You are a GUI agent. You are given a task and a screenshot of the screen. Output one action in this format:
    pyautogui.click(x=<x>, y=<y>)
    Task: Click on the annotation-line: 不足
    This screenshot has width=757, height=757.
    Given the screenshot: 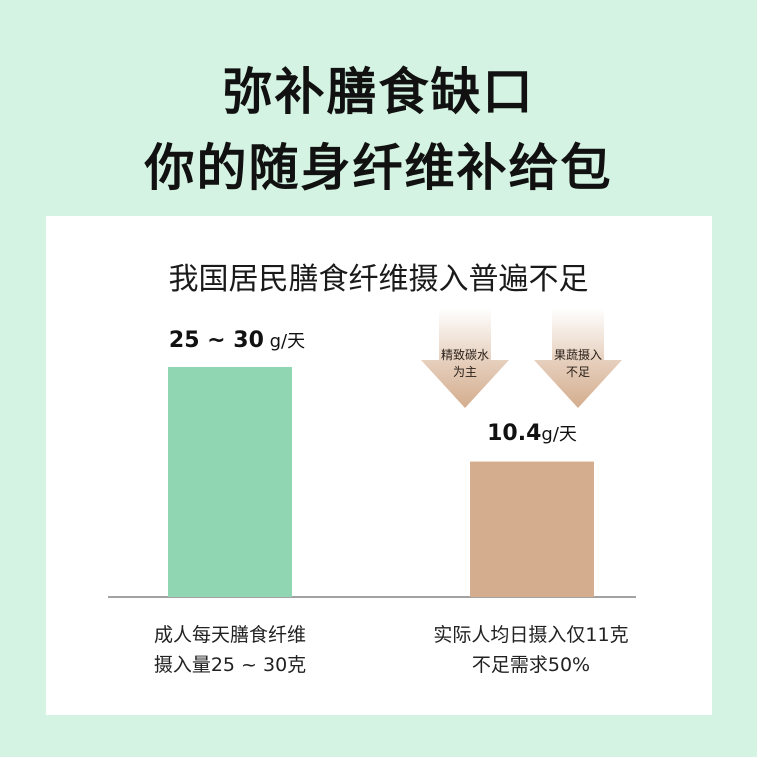 What is the action you would take?
    pyautogui.click(x=577, y=372)
    